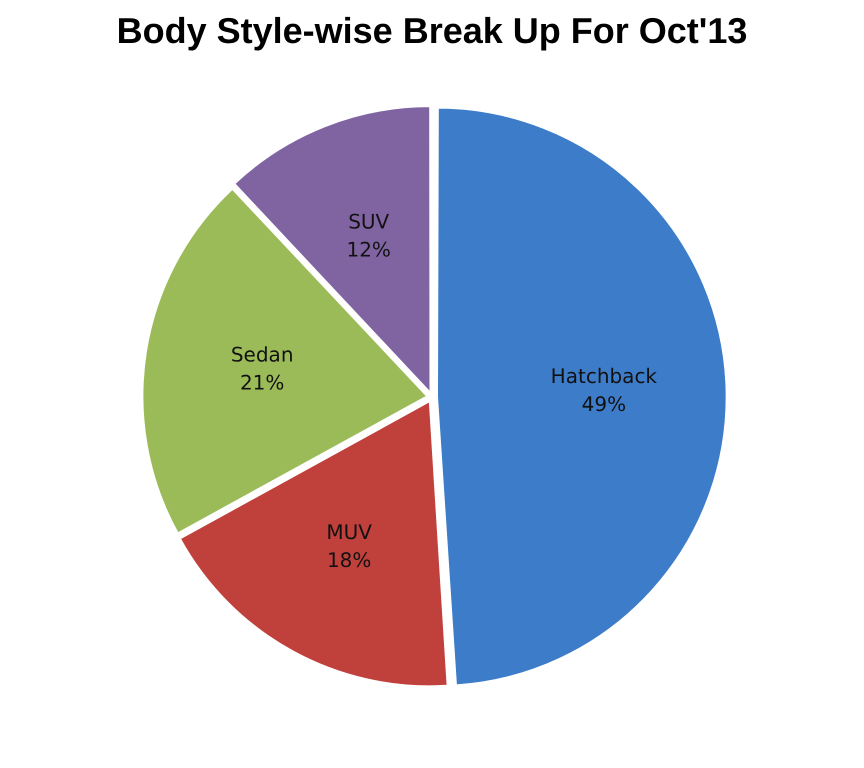 This screenshot has width=864, height=768. I want to click on data-label: 49%, so click(604, 404).